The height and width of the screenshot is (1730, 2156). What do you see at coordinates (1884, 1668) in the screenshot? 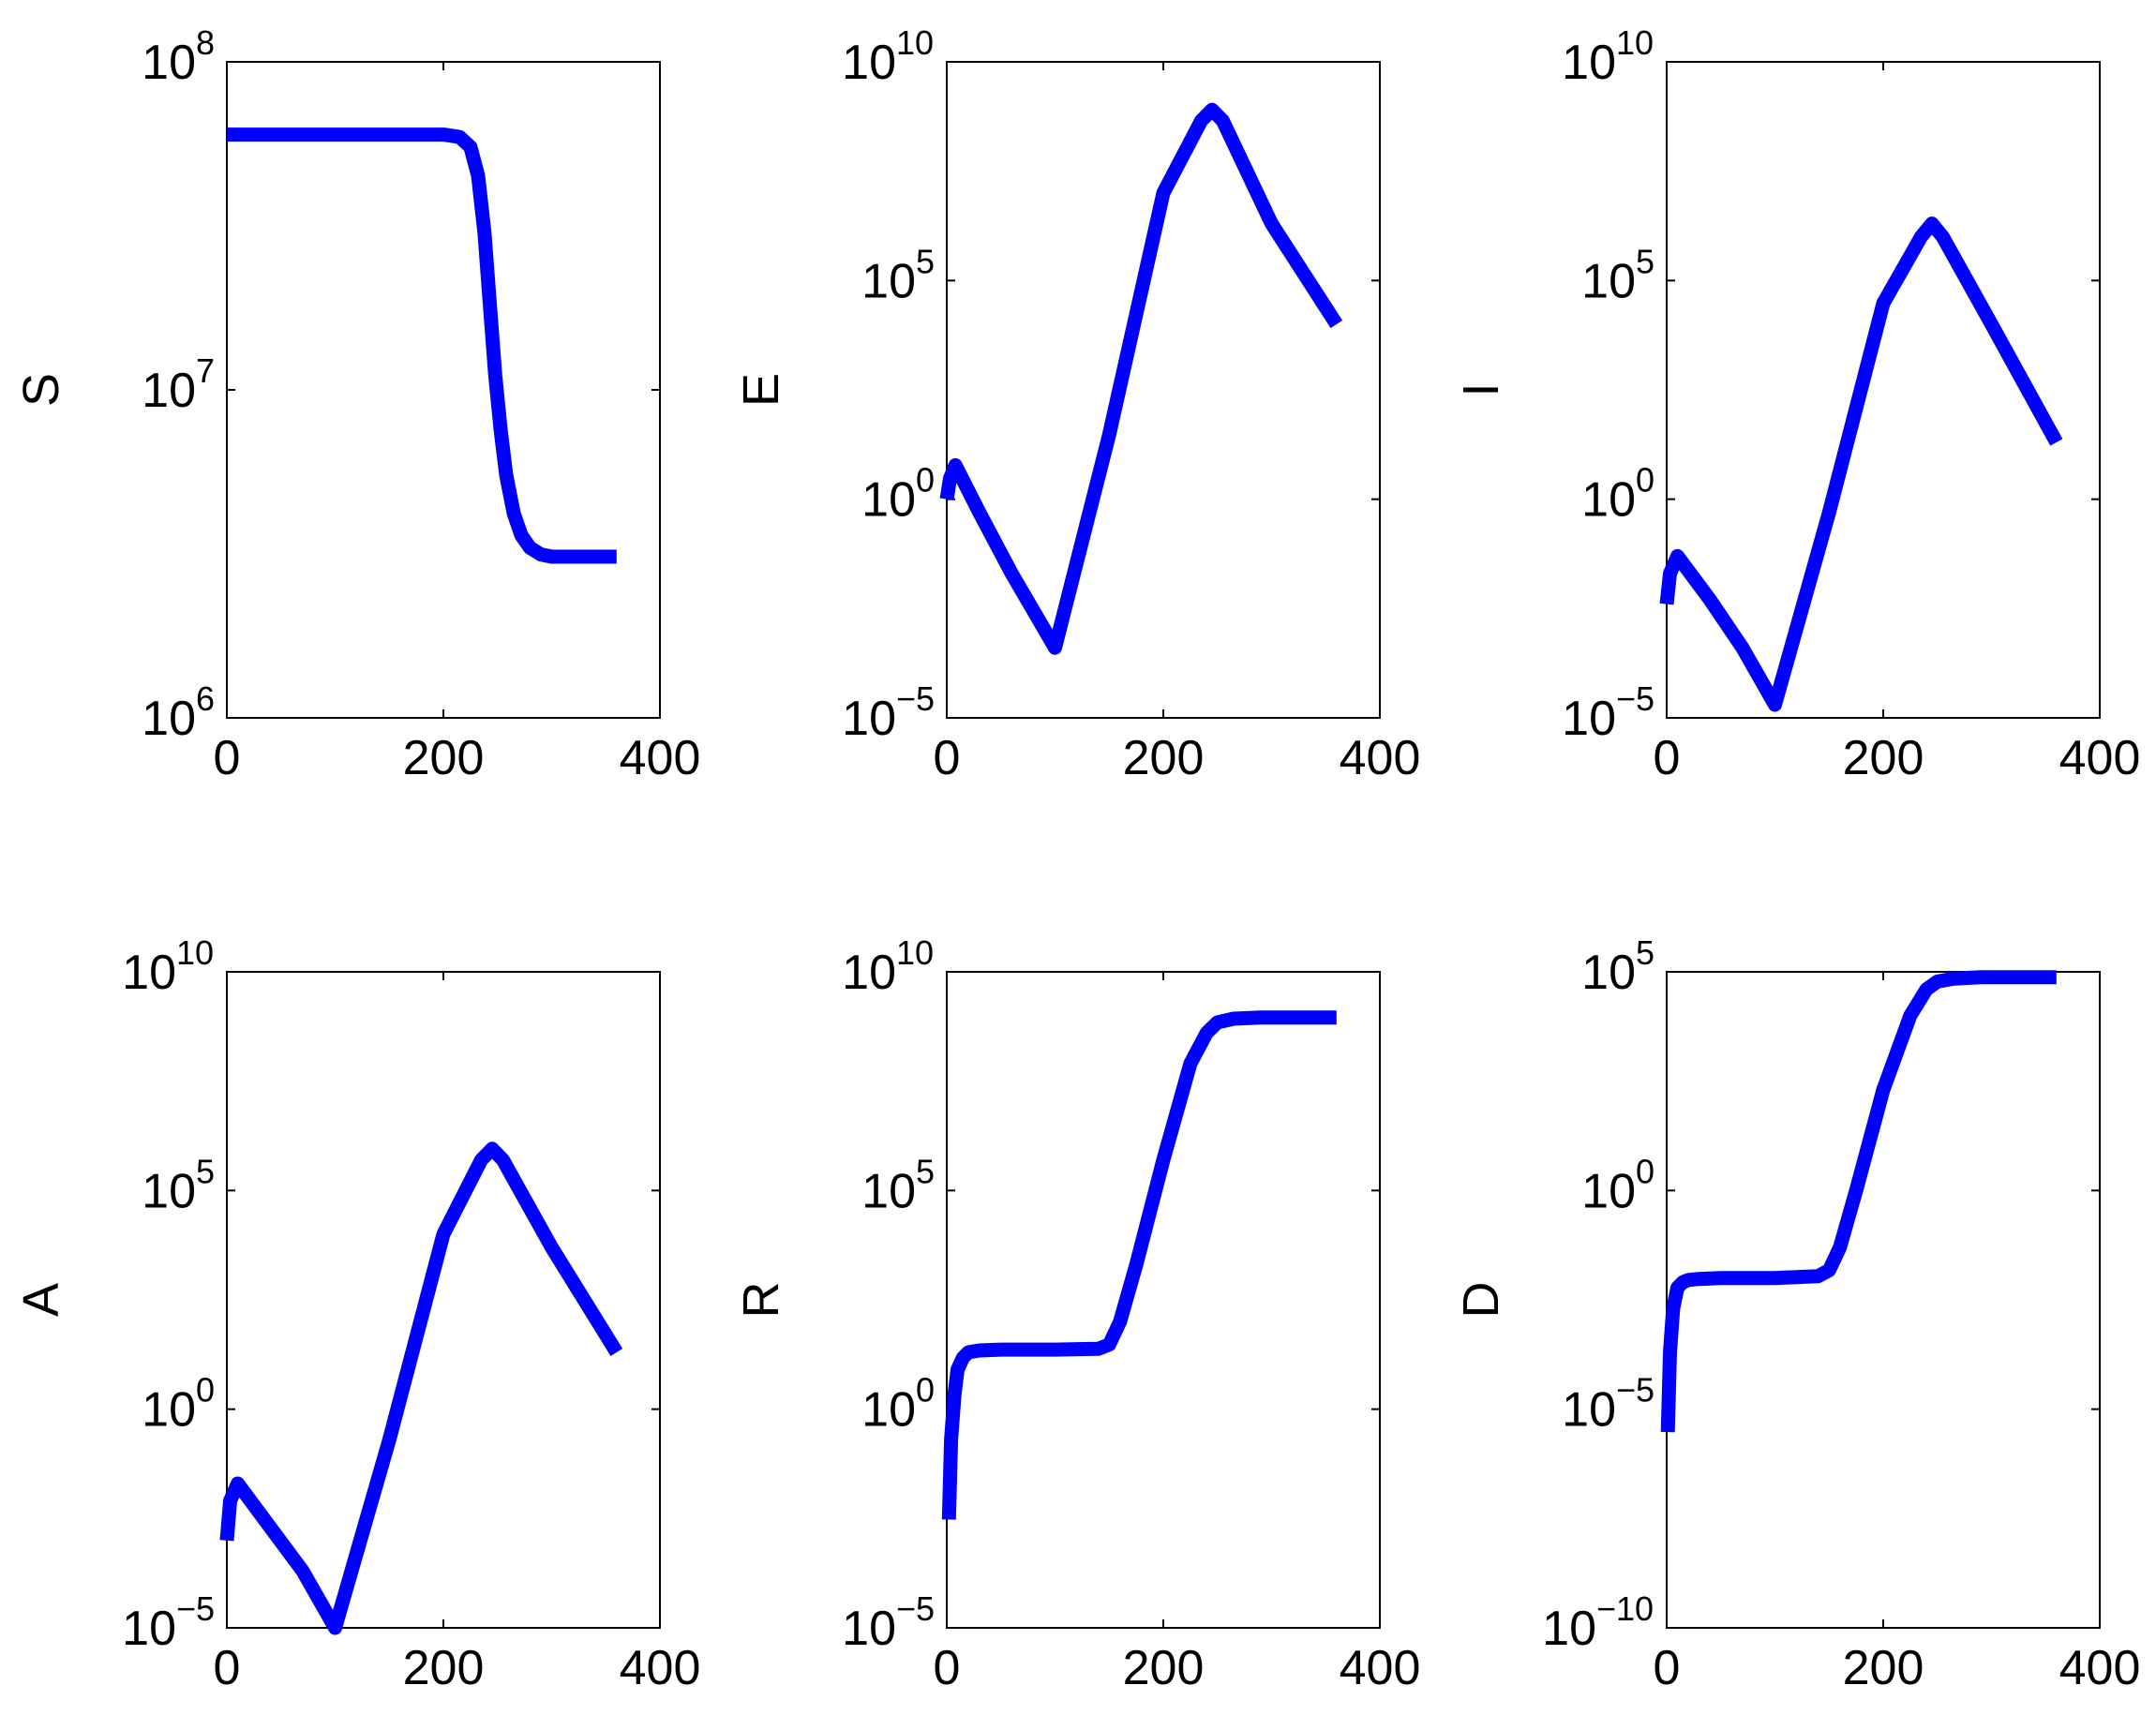
I see `panel-d-x-tick-label: 200` at bounding box center [1884, 1668].